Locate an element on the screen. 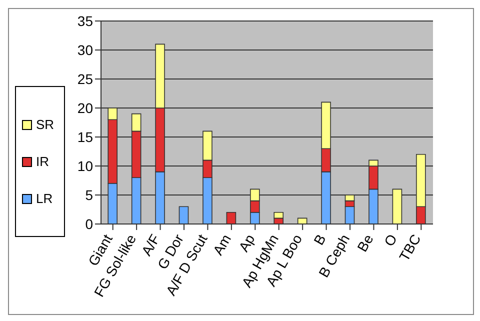 This screenshot has width=480, height=321. legend-label: LR is located at coordinates (44, 198).